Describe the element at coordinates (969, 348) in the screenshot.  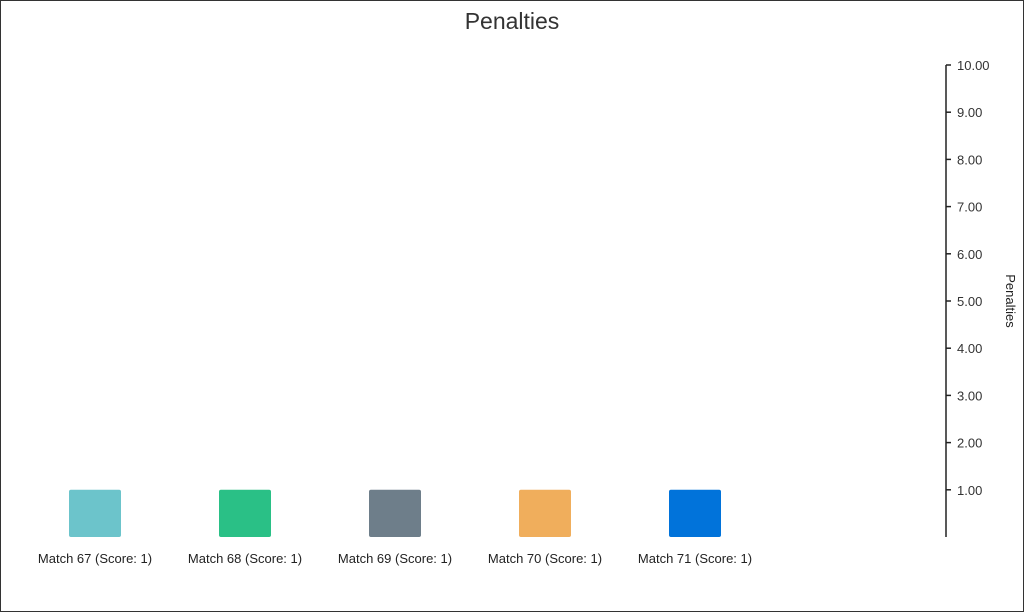
I see `y-tick-label: 4.00` at that location.